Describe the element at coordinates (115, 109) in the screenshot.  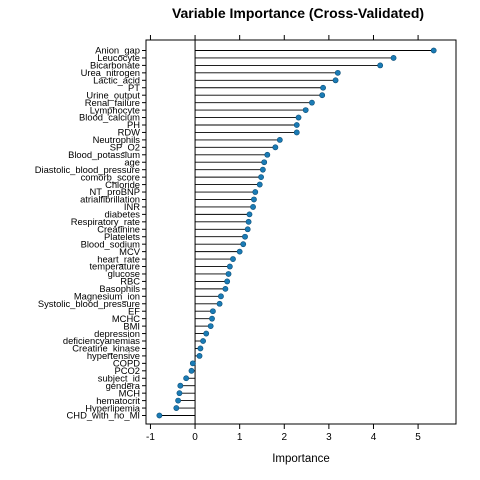
I see `y-category-label: Lymphocyte` at that location.